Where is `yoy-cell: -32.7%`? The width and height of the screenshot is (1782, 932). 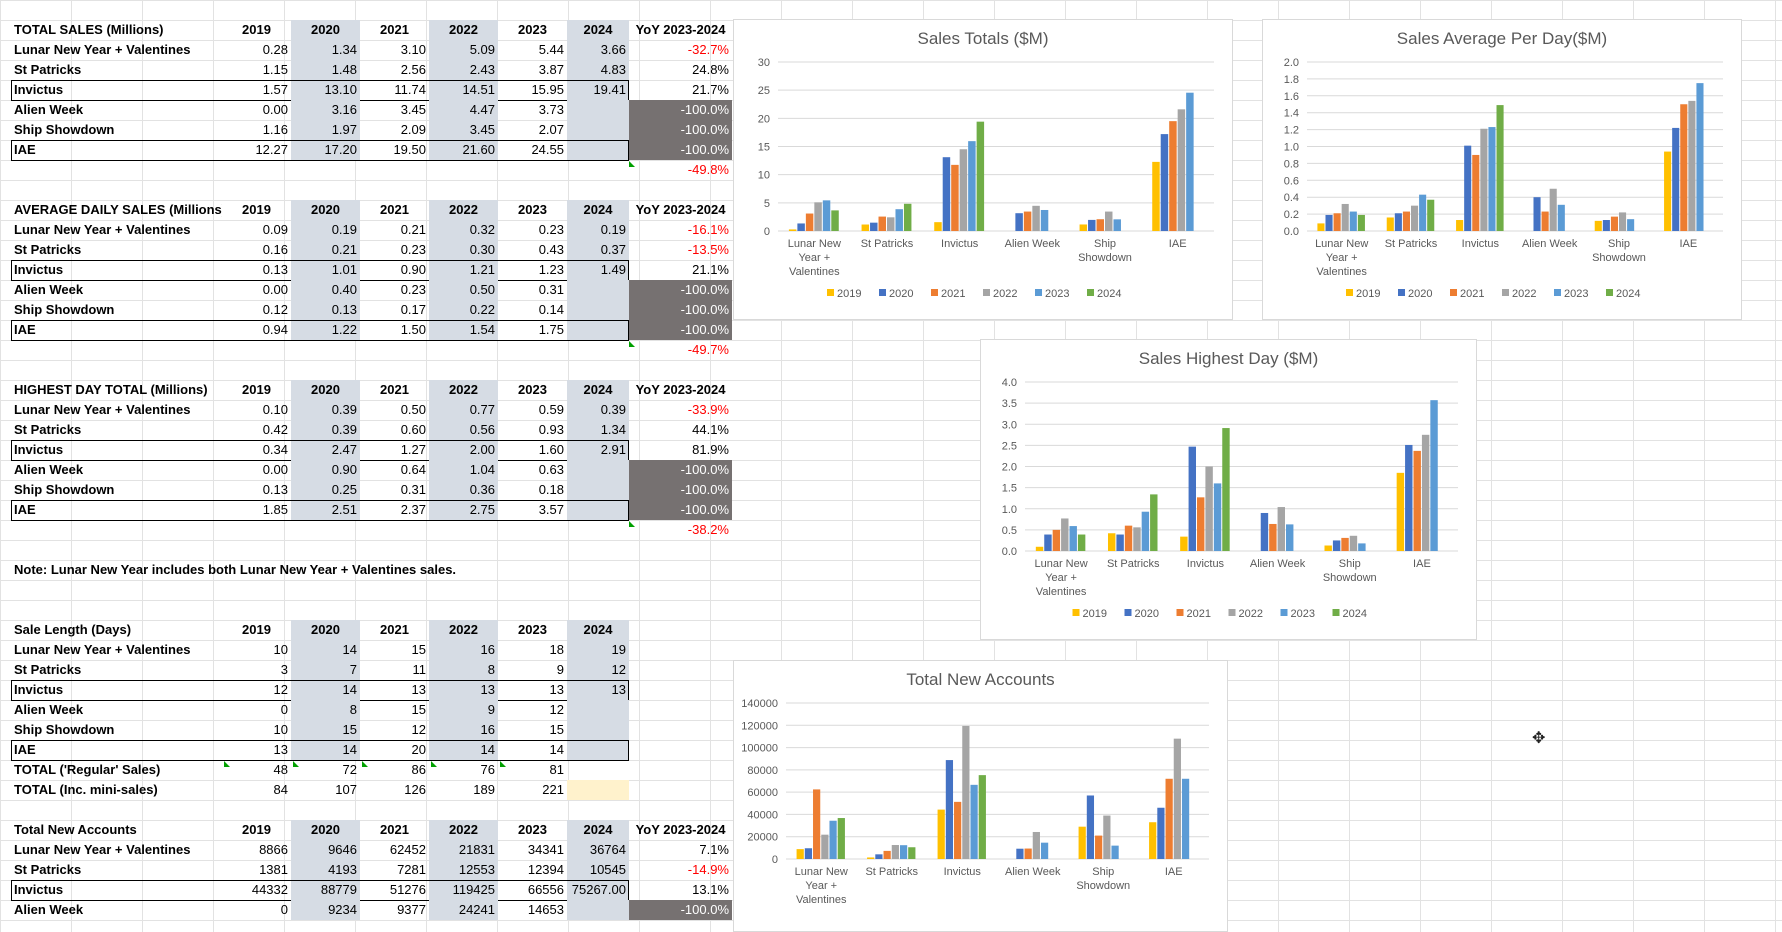
yoy-cell: -32.7% is located at coordinates (708, 49).